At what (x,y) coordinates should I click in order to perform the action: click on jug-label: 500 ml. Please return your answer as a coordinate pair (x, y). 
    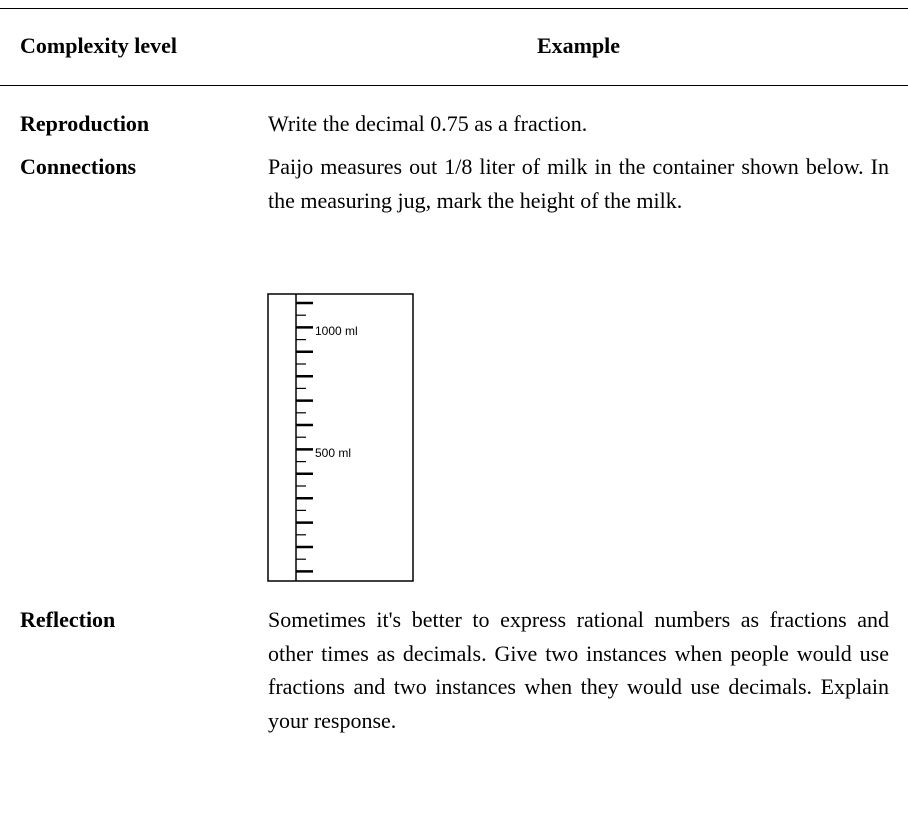
    Looking at the image, I should click on (333, 453).